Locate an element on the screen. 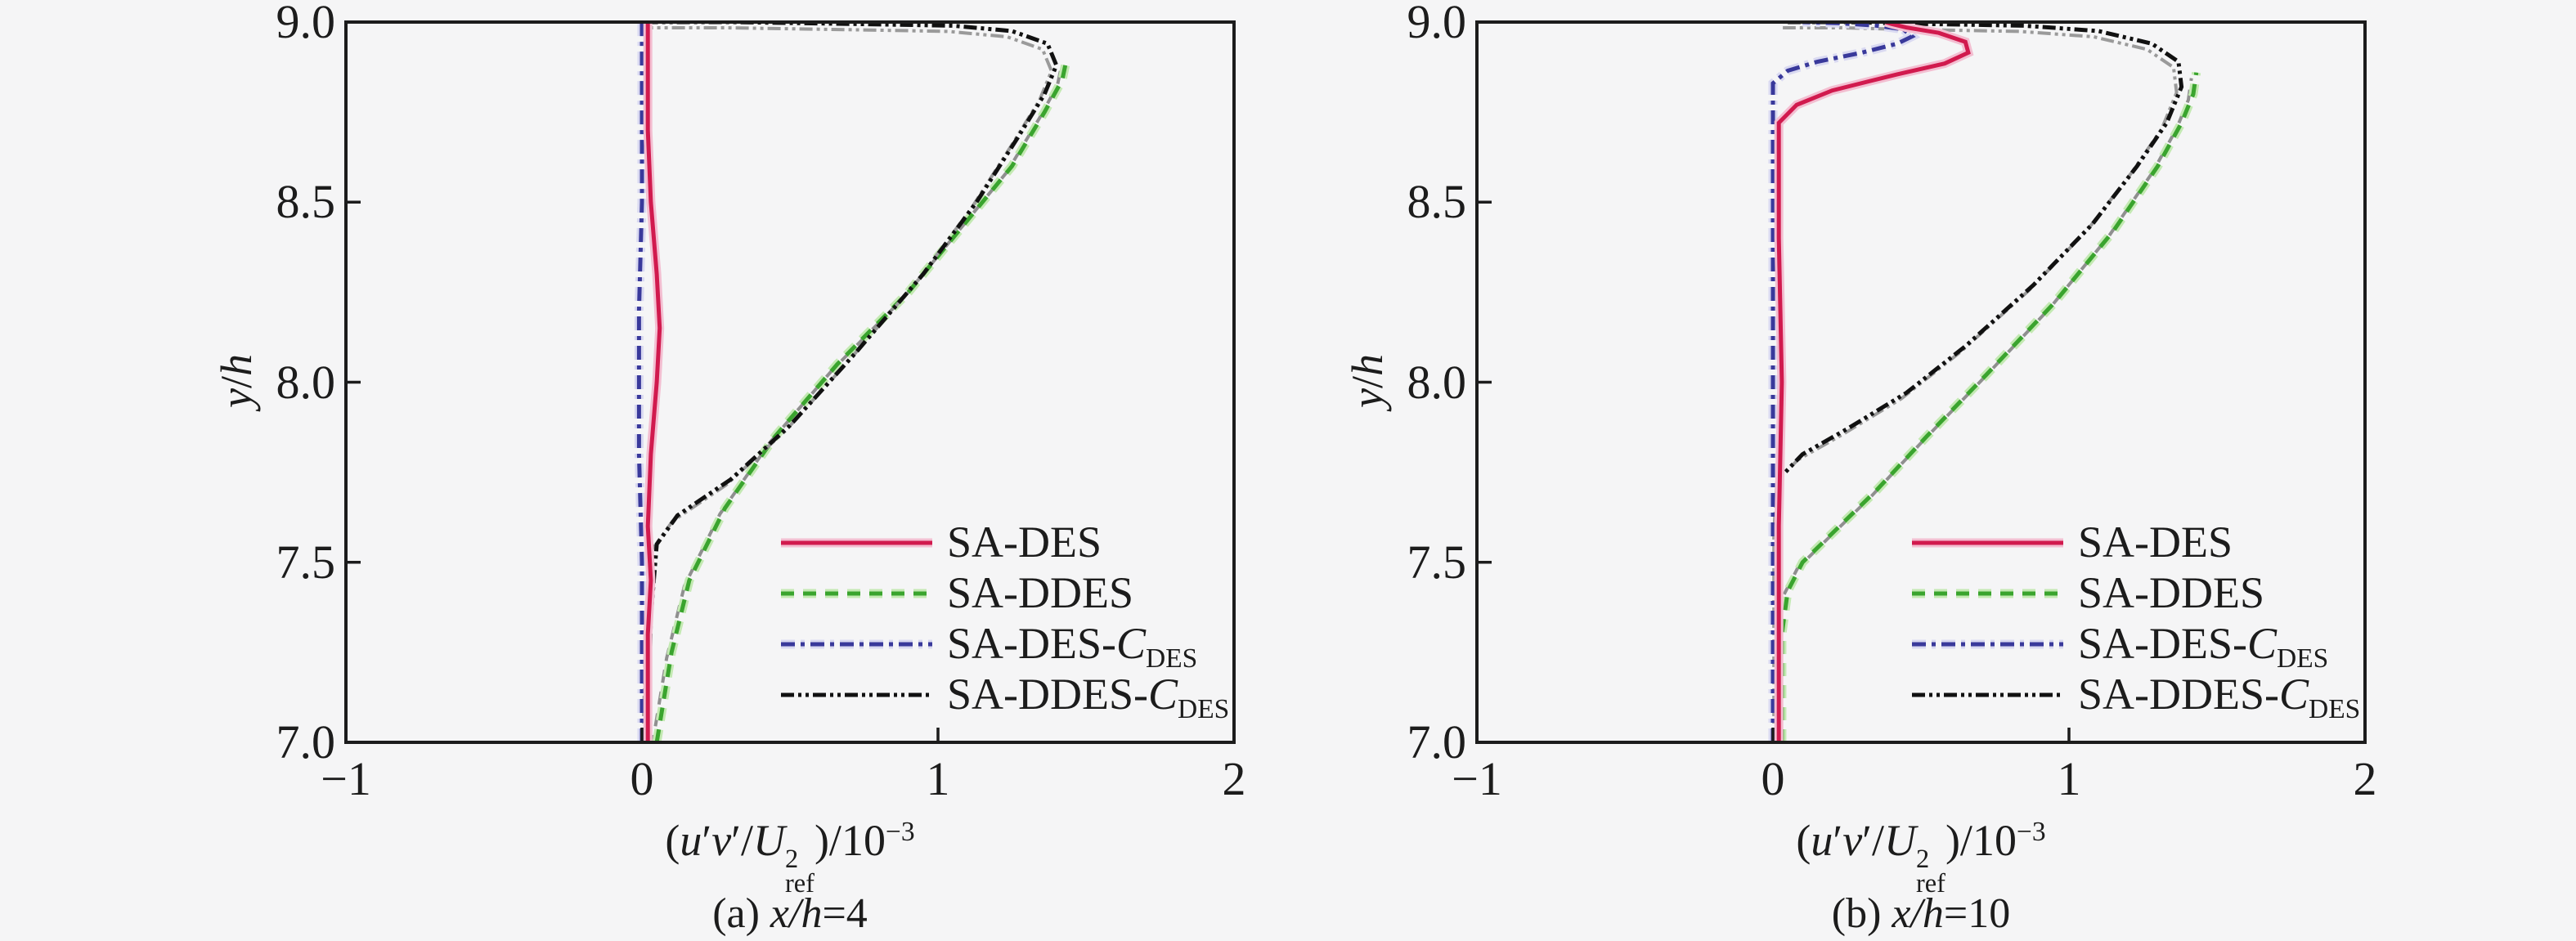  caption-a: (a) x/h=4 is located at coordinates (790, 913).